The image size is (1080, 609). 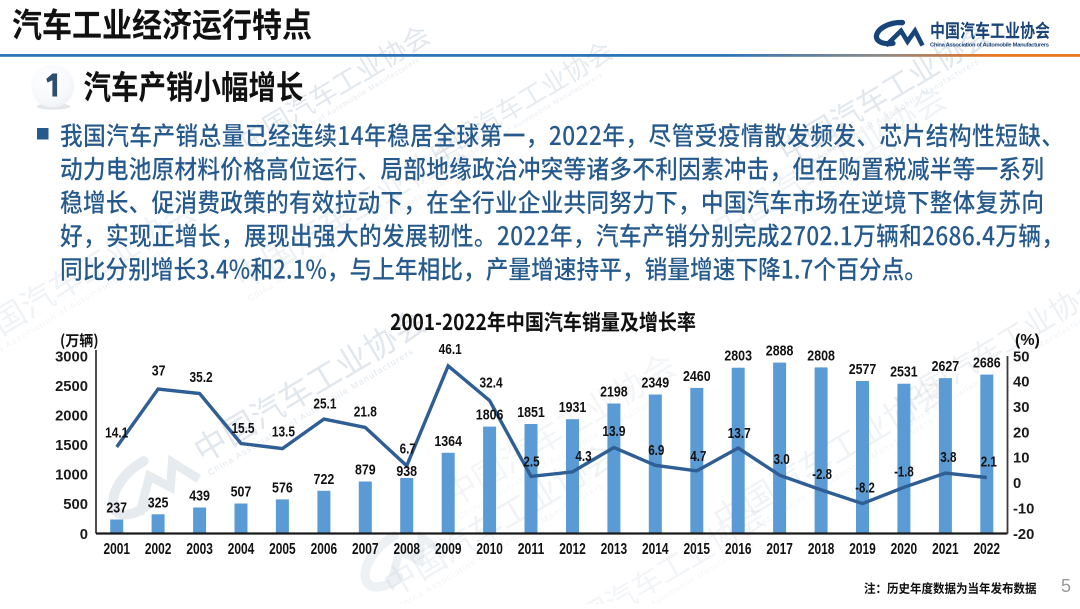 I want to click on svg-text: 1851, so click(x=531, y=413).